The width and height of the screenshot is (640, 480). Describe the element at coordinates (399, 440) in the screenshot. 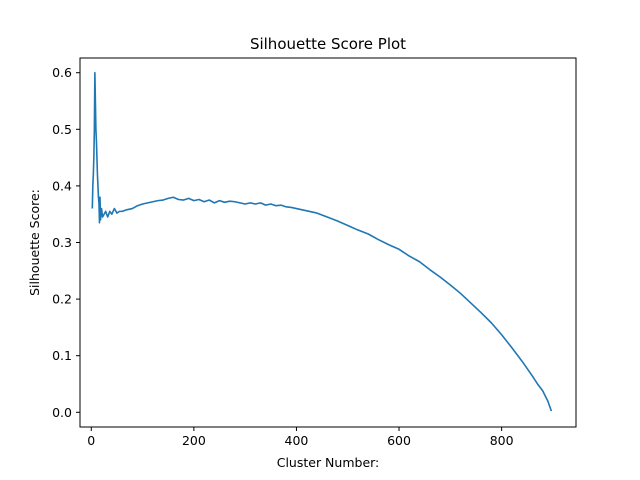

I see `x-tick-label: 600` at that location.